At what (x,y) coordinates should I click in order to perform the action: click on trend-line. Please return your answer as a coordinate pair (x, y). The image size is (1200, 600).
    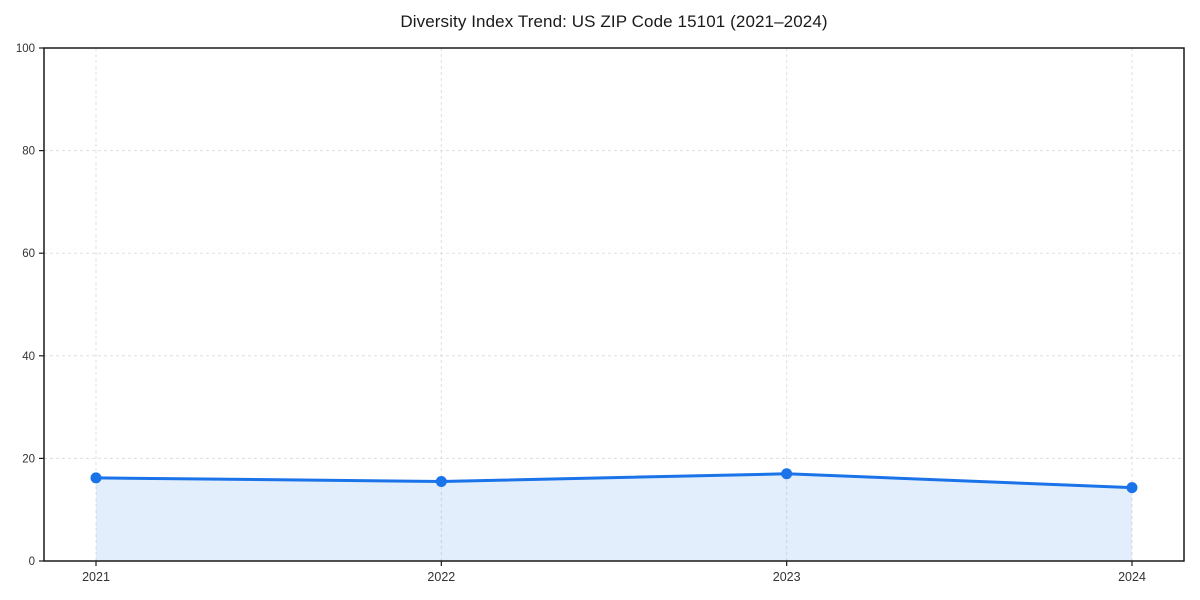
    Looking at the image, I should click on (614, 481).